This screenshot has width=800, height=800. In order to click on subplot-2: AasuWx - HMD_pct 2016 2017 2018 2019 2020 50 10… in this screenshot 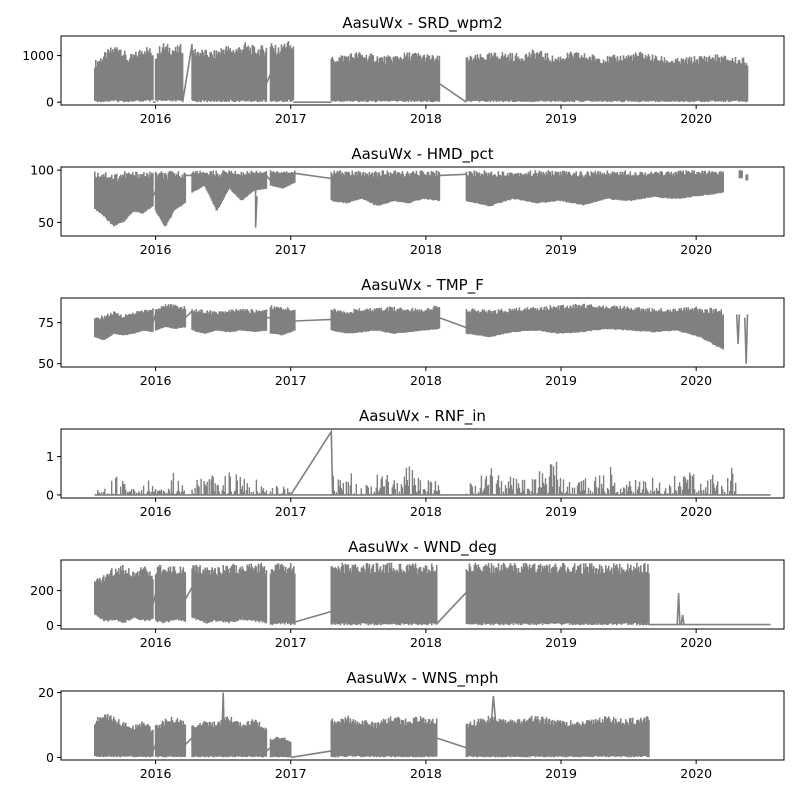, I will do `click(407, 201)`.